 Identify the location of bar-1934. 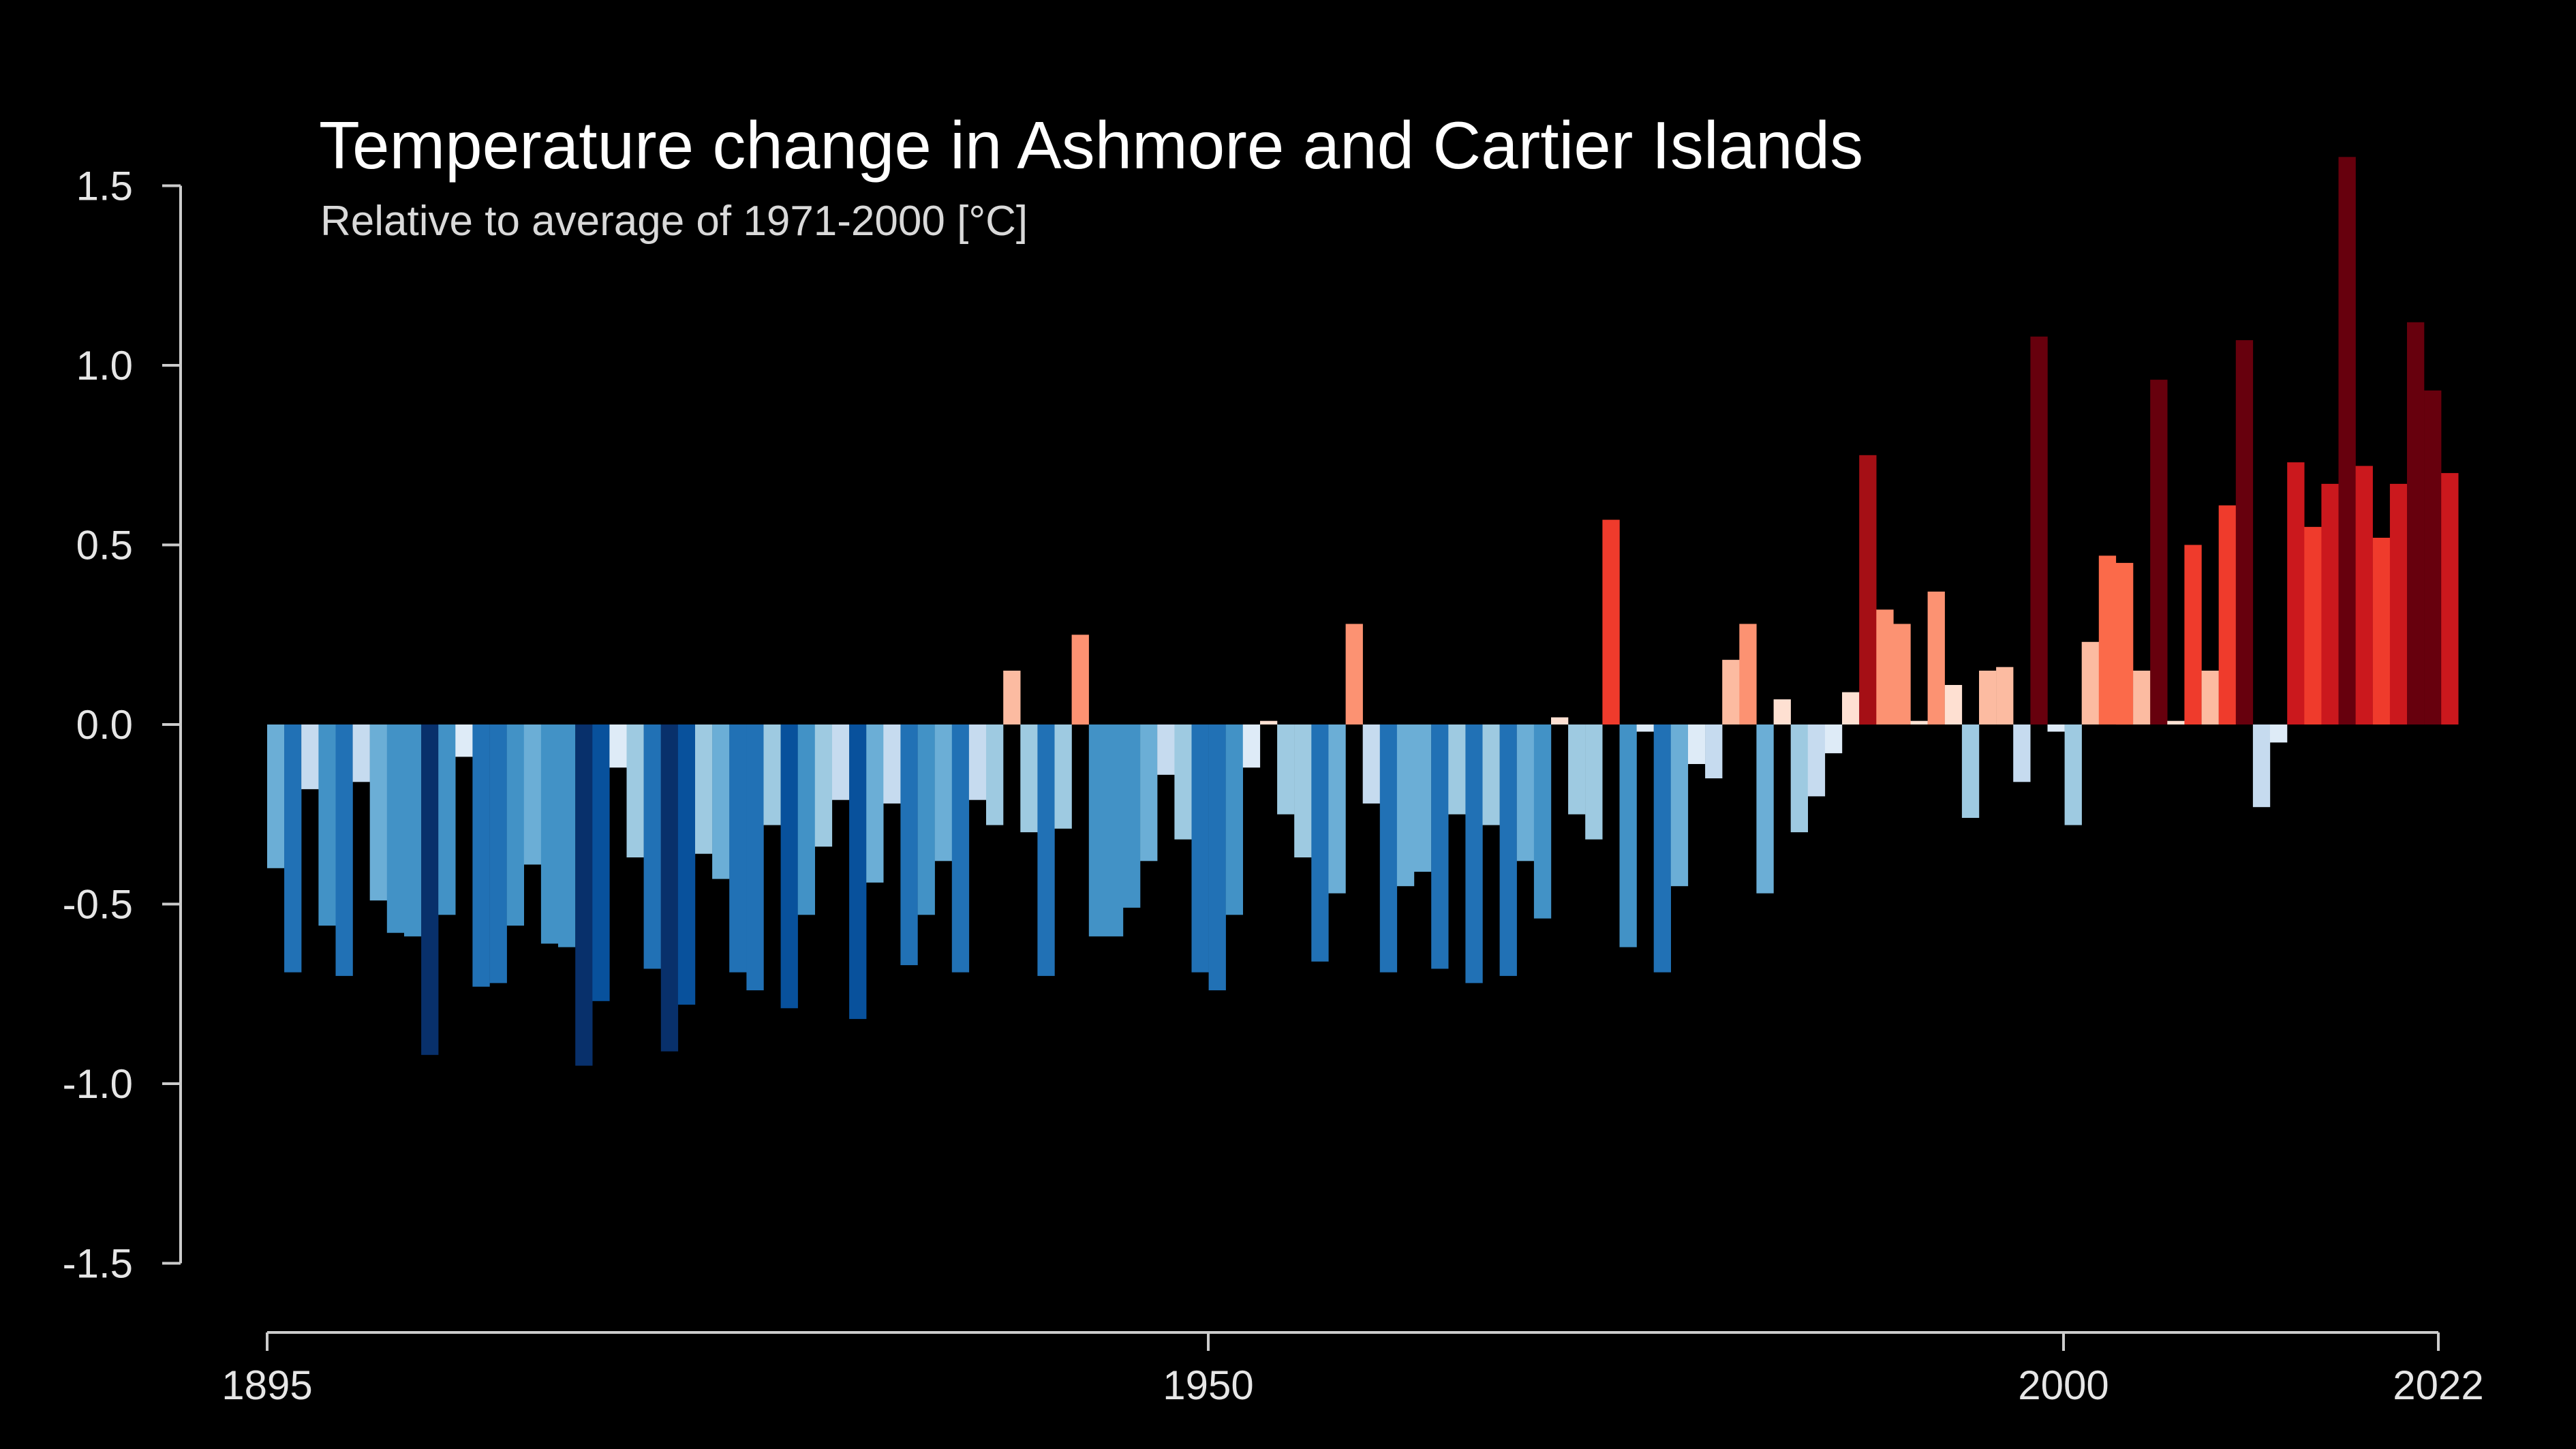
(943, 792).